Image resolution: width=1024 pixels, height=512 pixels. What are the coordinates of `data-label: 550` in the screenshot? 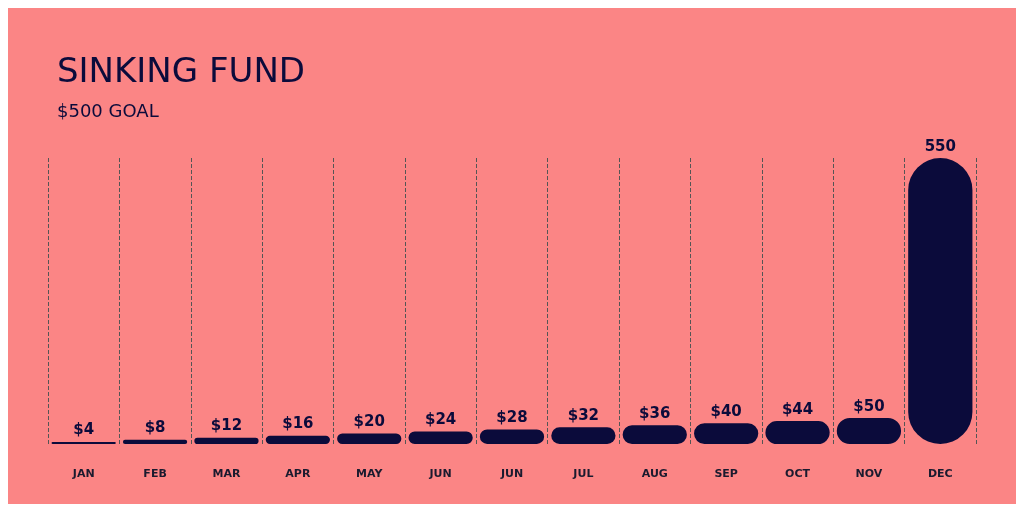 It's located at (940, 145).